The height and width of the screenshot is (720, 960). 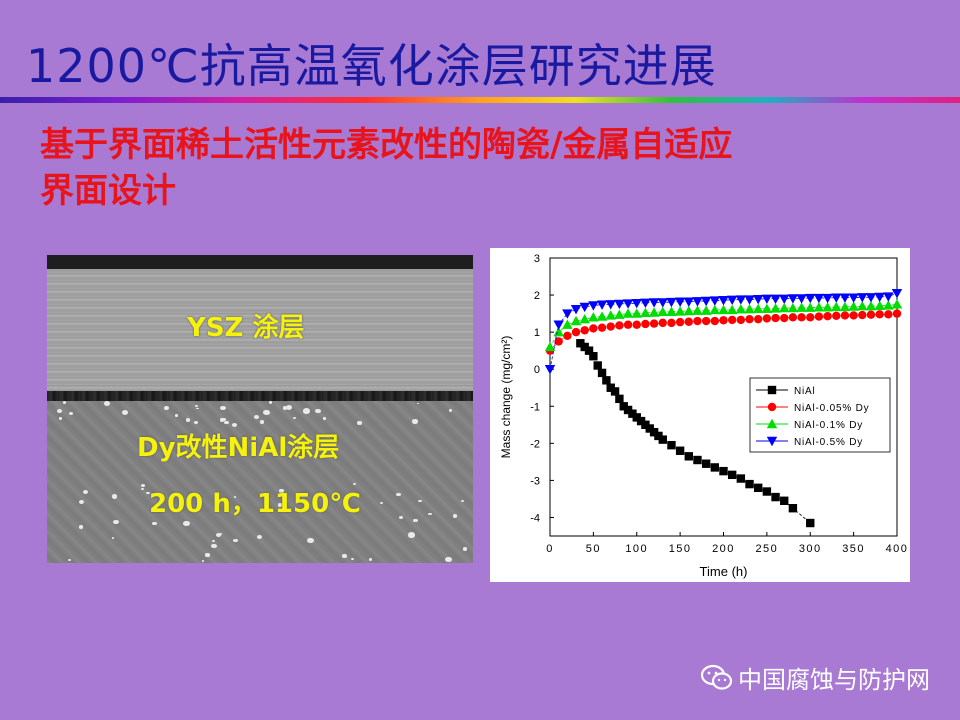 I want to click on micrograph-bond-layer, so click(x=260, y=482).